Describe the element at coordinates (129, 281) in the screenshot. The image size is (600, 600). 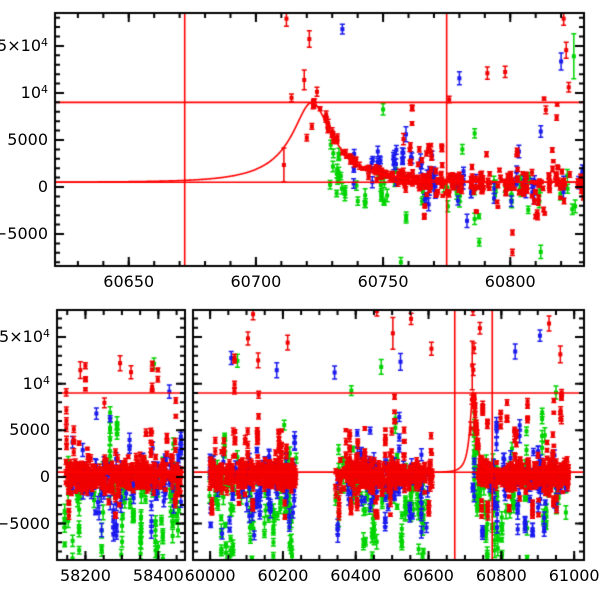
I see `x-tick-label: 60650` at that location.